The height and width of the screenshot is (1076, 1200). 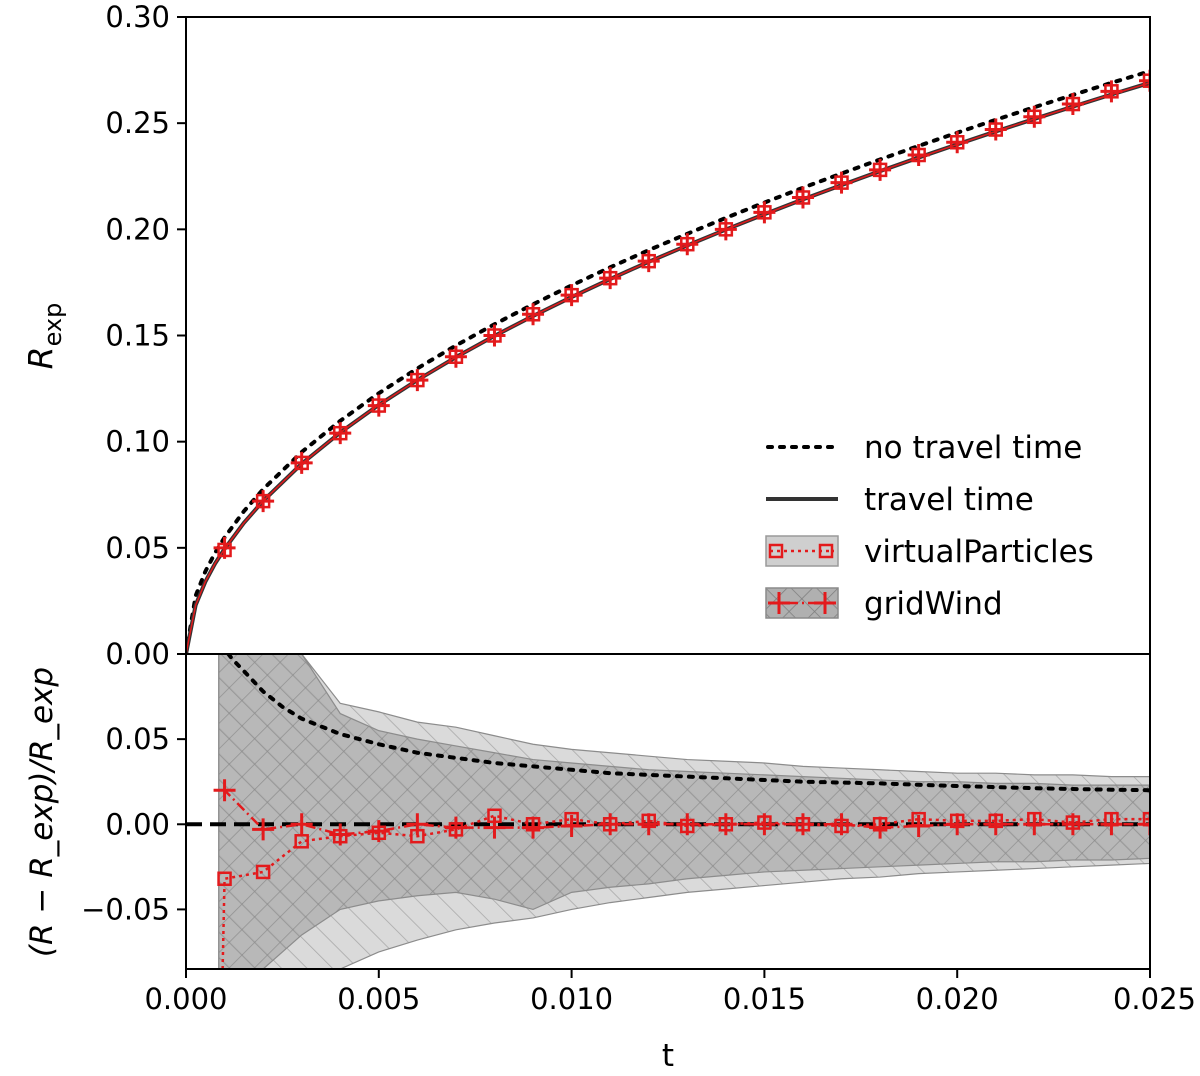 I want to click on top-ytick-label: 0.10, so click(x=137, y=442).